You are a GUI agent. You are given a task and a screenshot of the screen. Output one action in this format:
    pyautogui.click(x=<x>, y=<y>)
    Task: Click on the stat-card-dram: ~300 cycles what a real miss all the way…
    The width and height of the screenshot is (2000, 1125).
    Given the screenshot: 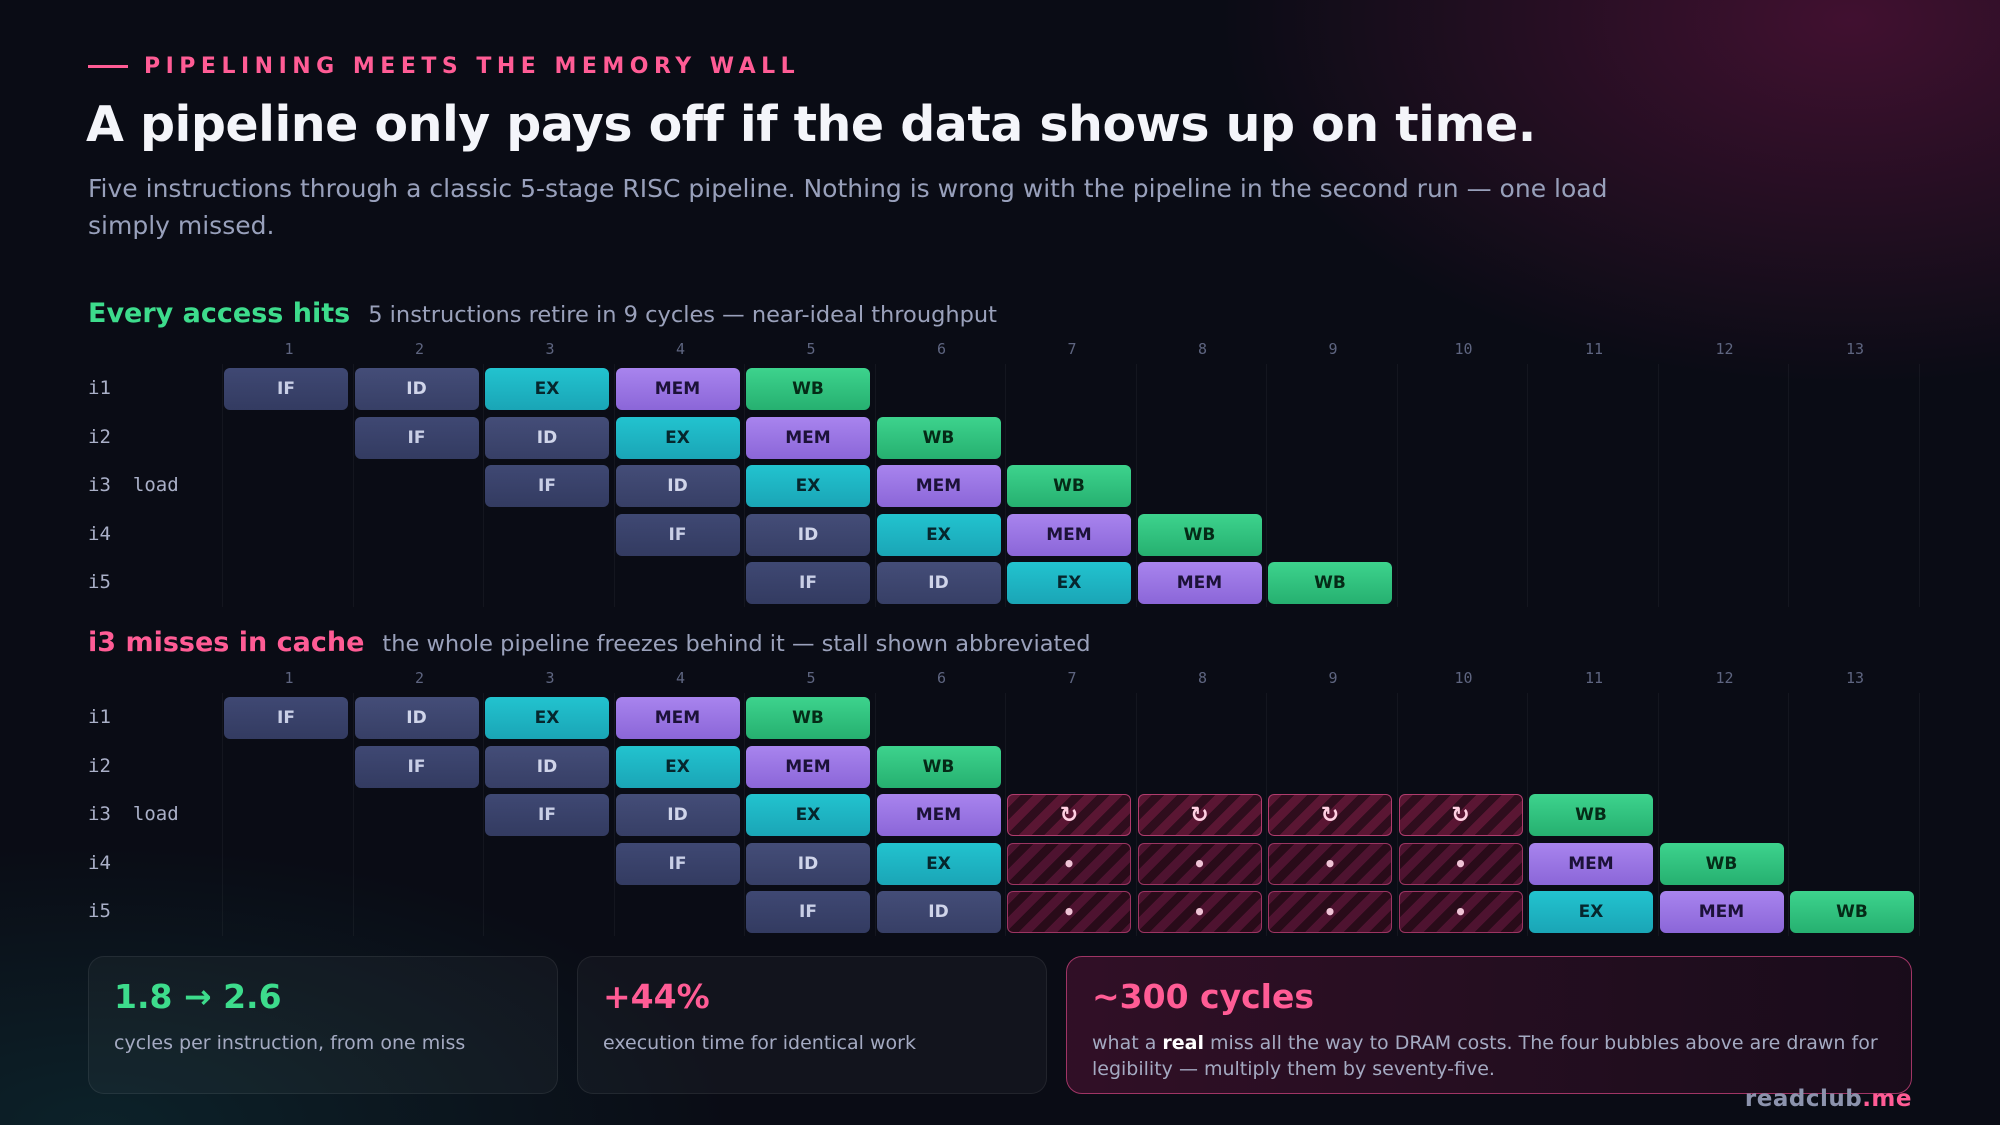 What is the action you would take?
    pyautogui.click(x=1489, y=1025)
    